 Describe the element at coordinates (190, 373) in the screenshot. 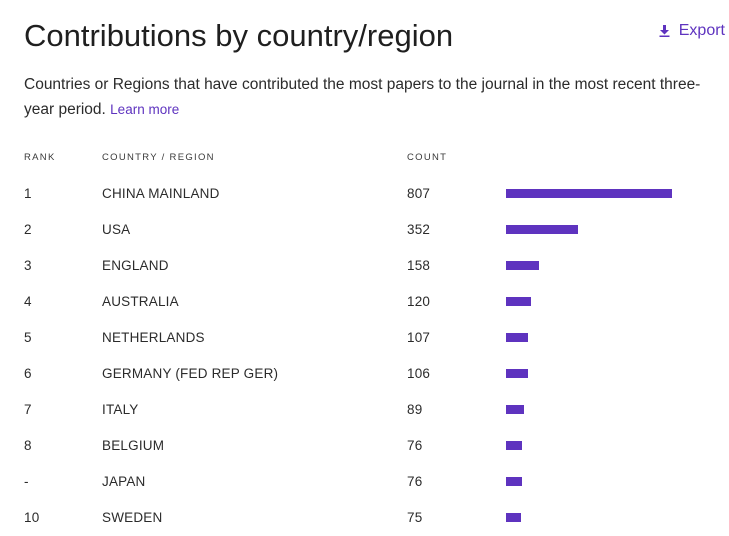

I see `country-cell: GERMANY (FED REP GER)` at that location.